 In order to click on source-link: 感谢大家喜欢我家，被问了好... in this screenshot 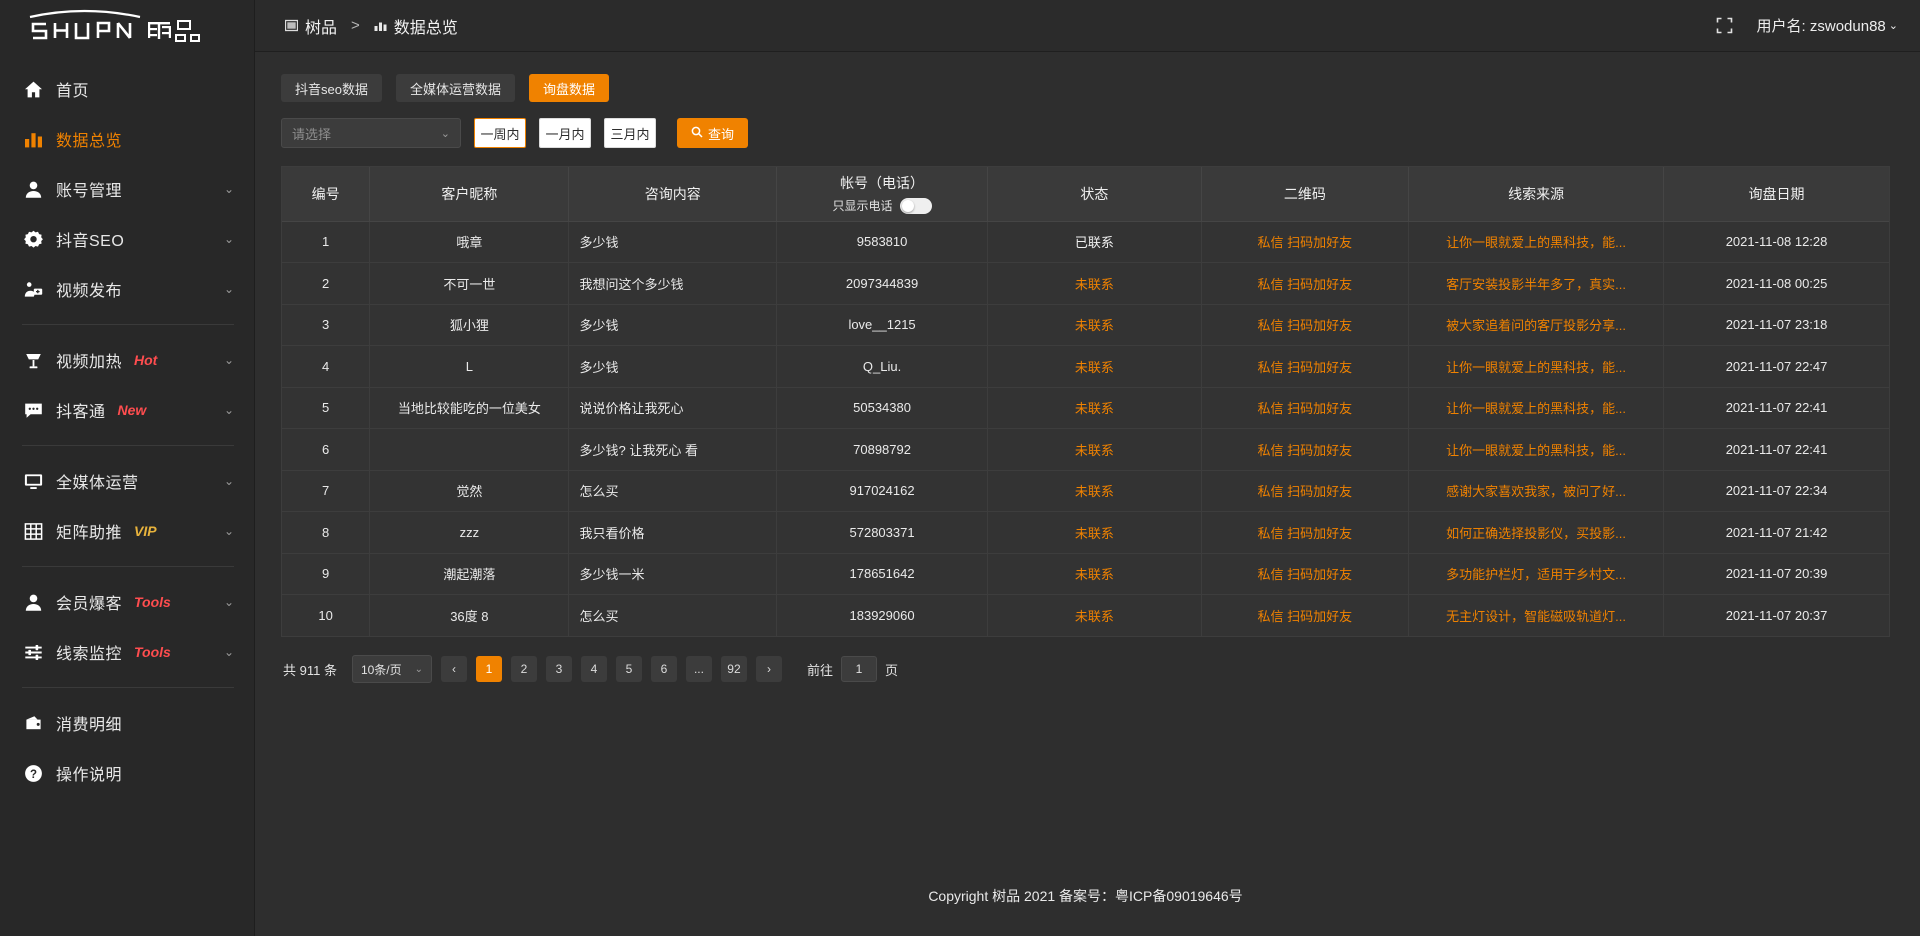, I will do `click(1536, 492)`.